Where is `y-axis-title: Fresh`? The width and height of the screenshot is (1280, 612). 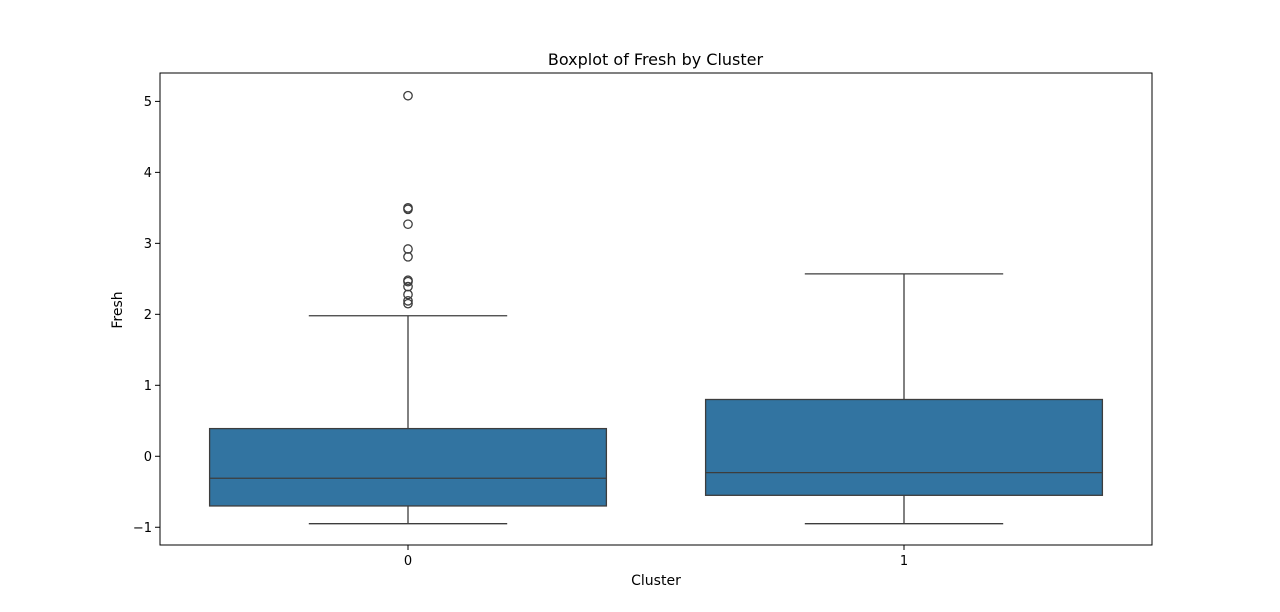
y-axis-title: Fresh is located at coordinates (118, 309).